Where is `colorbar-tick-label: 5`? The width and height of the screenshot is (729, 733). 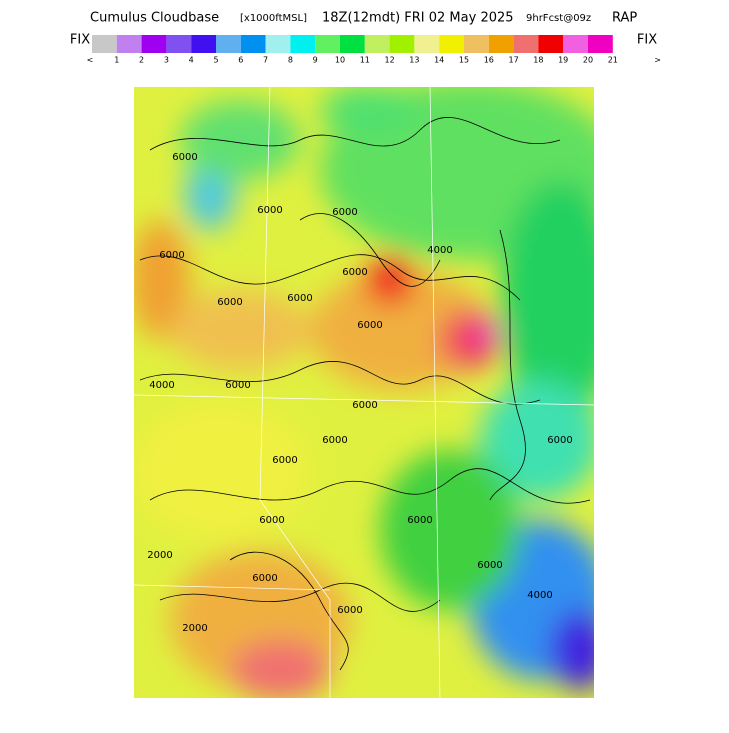 colorbar-tick-label: 5 is located at coordinates (215, 60).